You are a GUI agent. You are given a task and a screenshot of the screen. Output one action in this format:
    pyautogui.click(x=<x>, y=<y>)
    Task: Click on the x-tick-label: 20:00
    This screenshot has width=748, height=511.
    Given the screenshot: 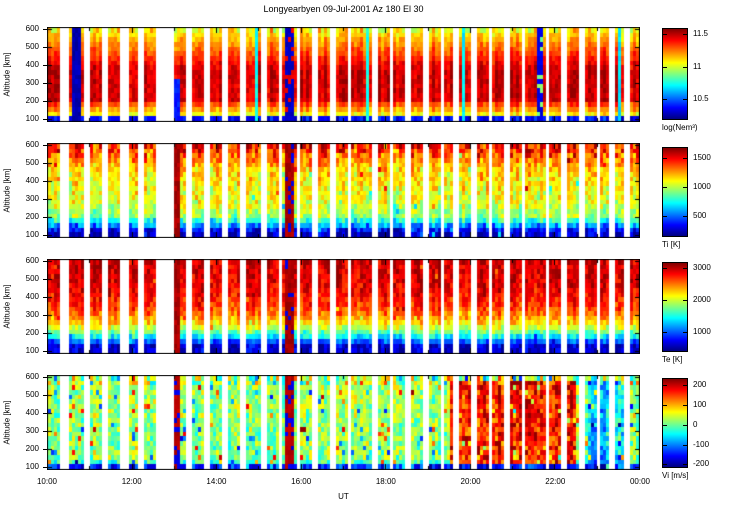 What is the action you would take?
    pyautogui.click(x=470, y=481)
    